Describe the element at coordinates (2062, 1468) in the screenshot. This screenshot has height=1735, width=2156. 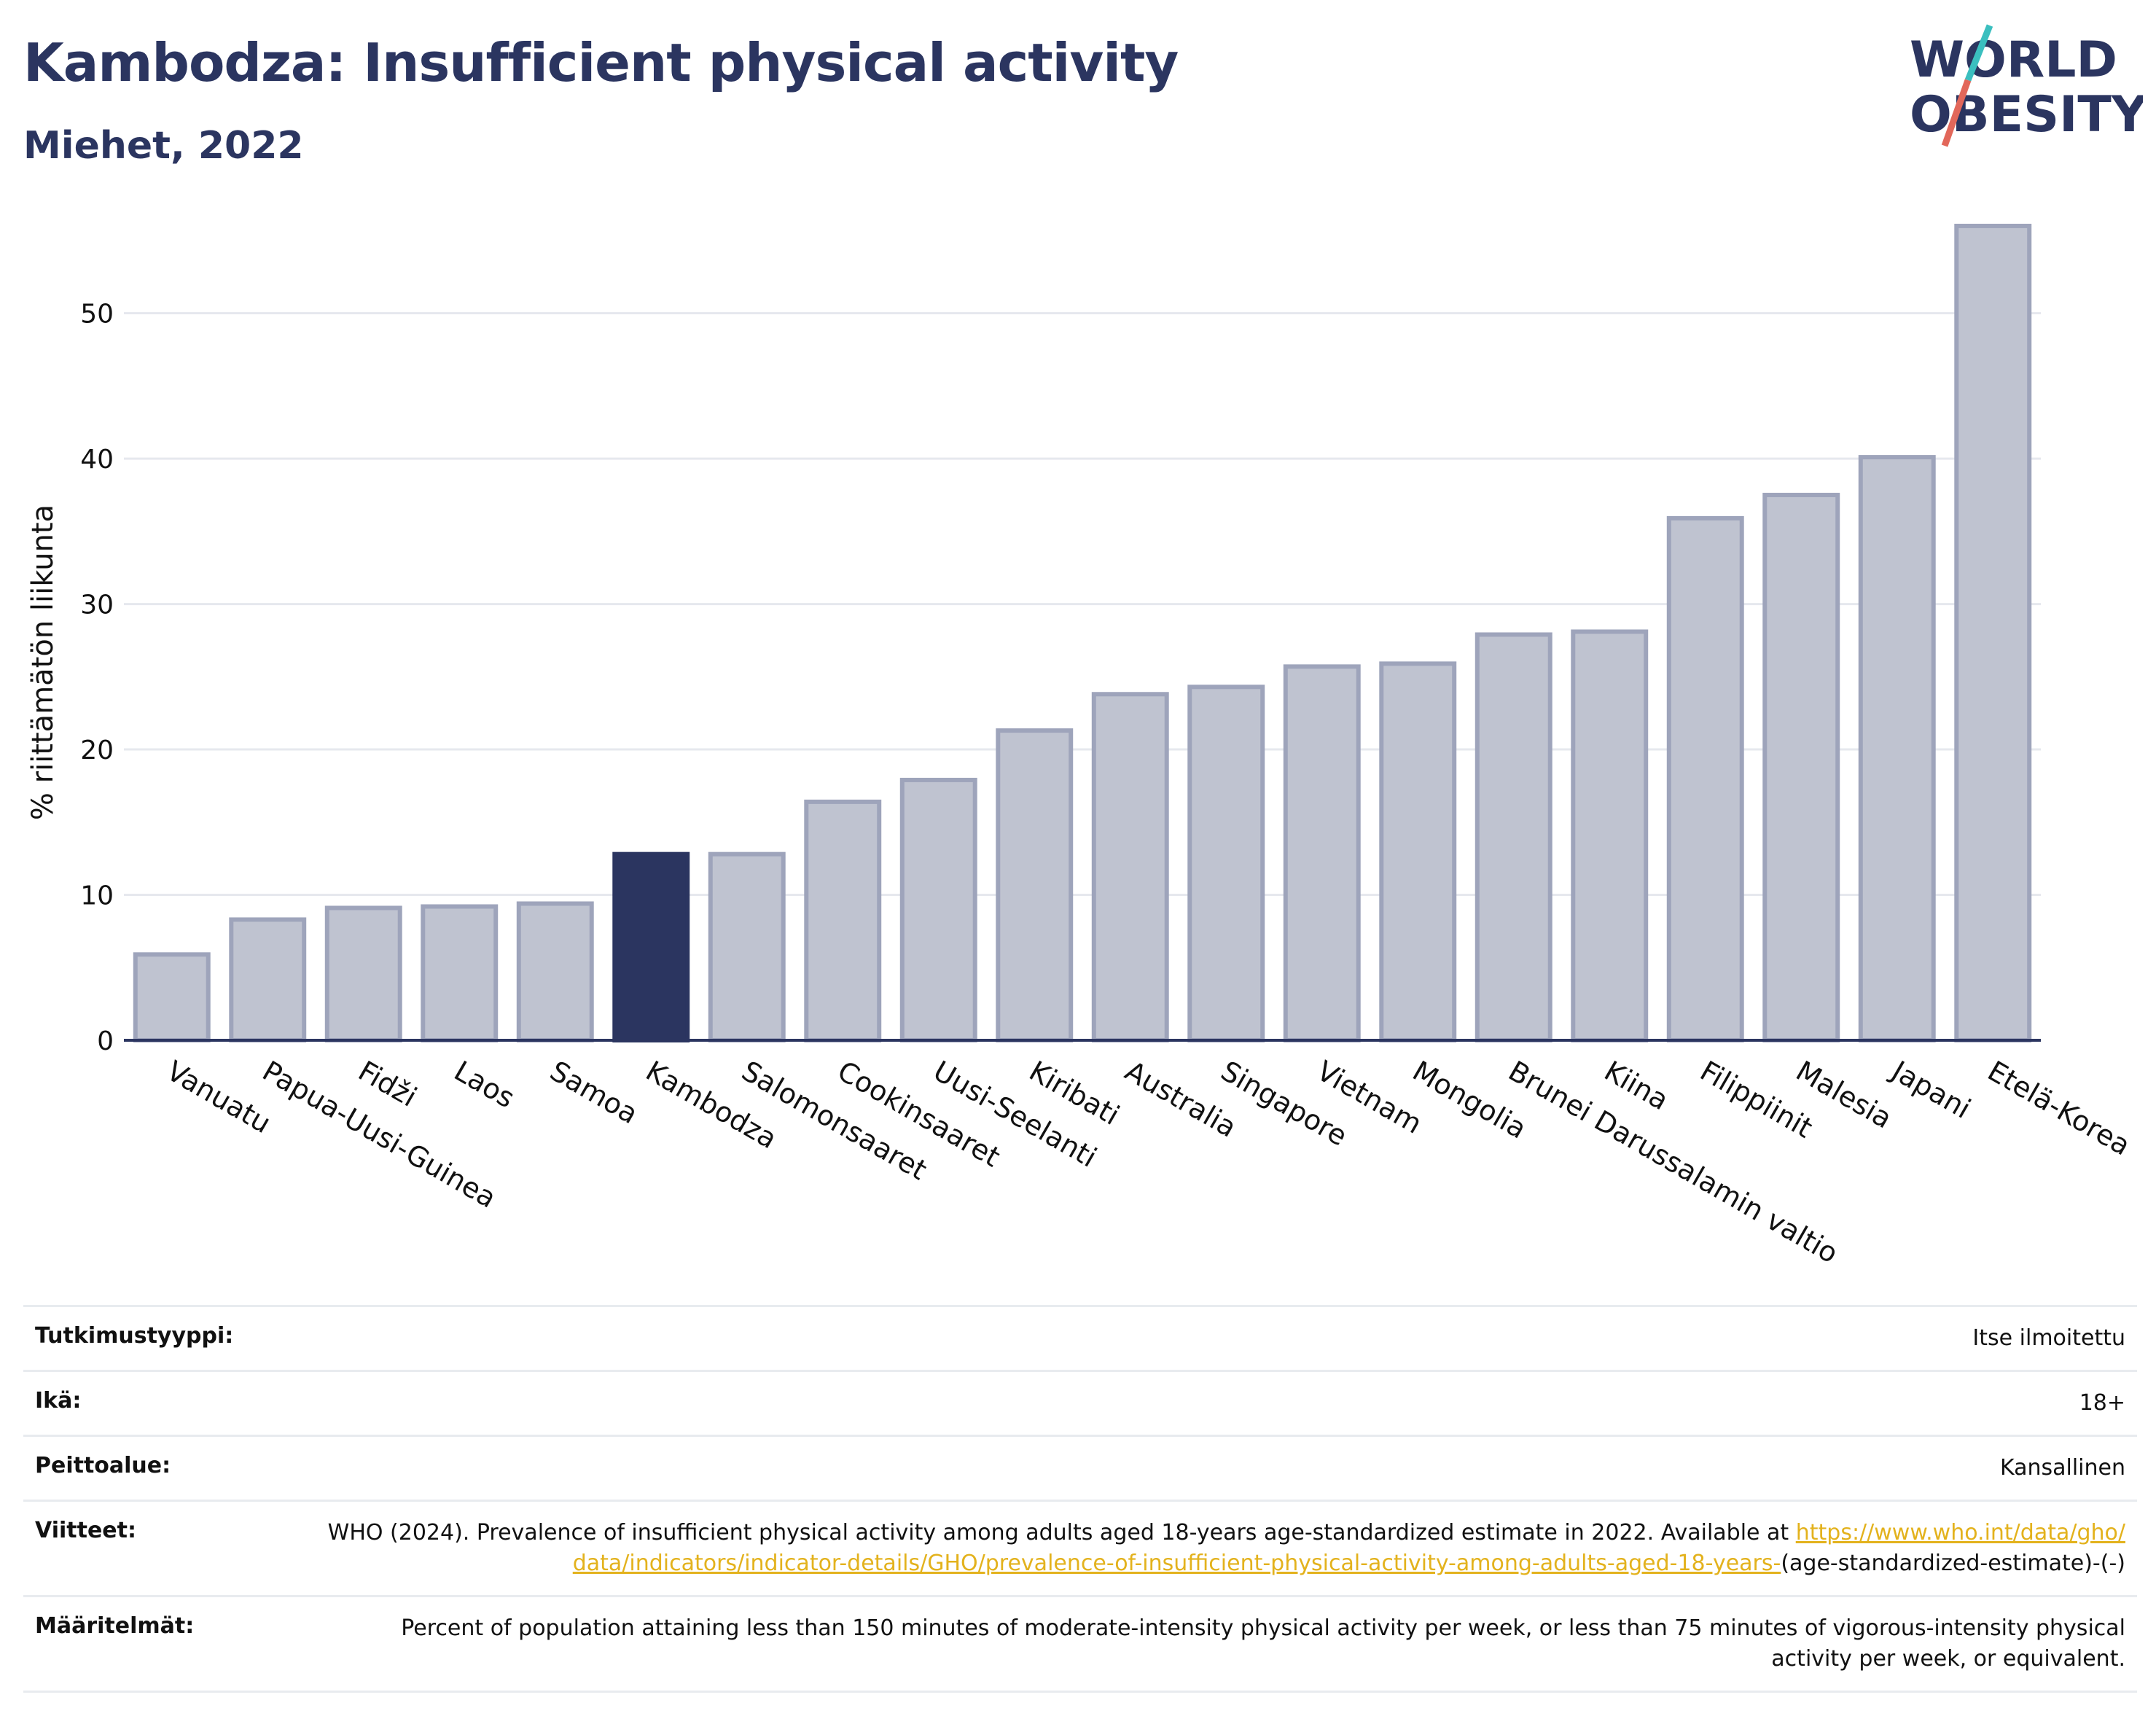
I see `info-value: Kansallinen` at that location.